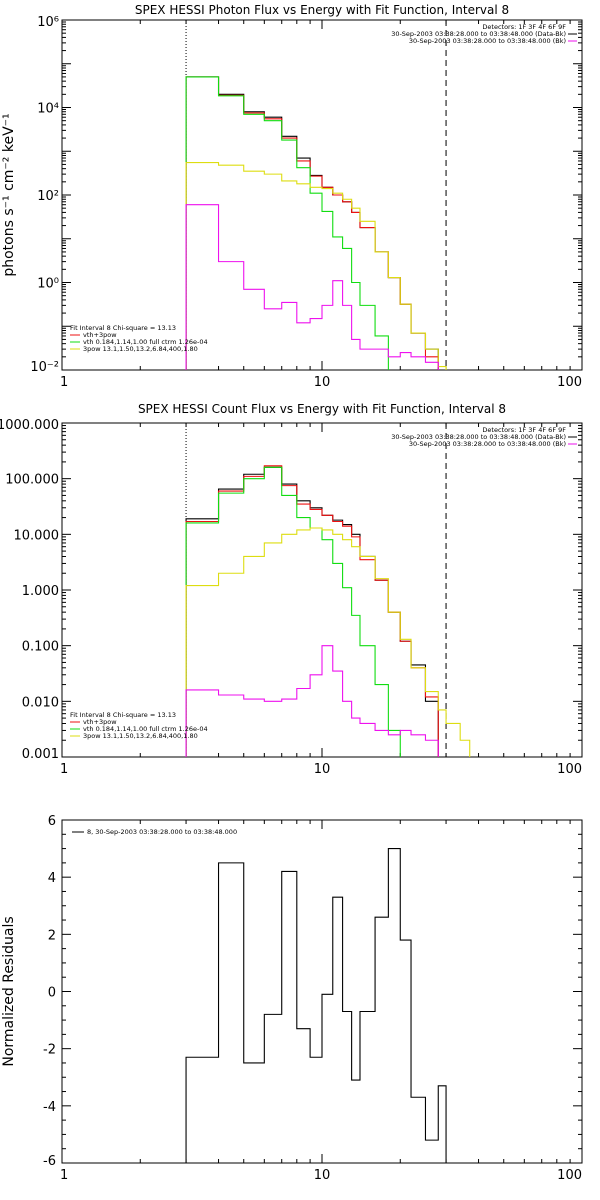 This screenshot has width=600, height=1200. What do you see at coordinates (29, 425) in the screenshot?
I see `y-tick-label: 1000.000` at bounding box center [29, 425].